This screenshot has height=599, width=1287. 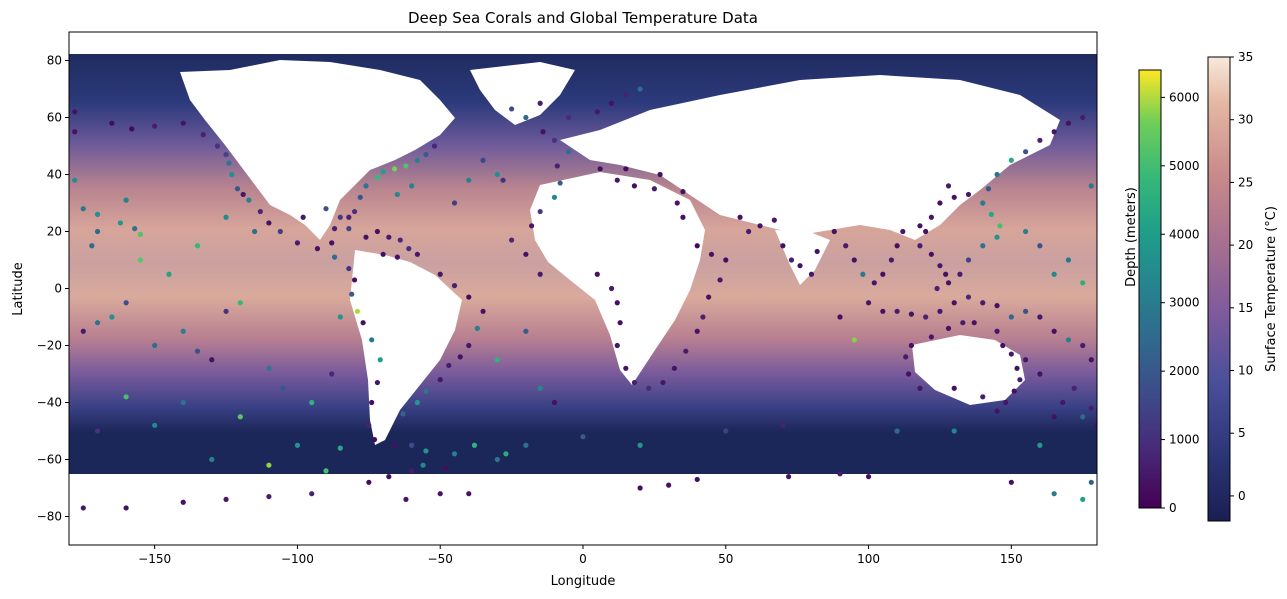 What do you see at coordinates (1184, 303) in the screenshot?
I see `depth-tick-label: 3000` at bounding box center [1184, 303].